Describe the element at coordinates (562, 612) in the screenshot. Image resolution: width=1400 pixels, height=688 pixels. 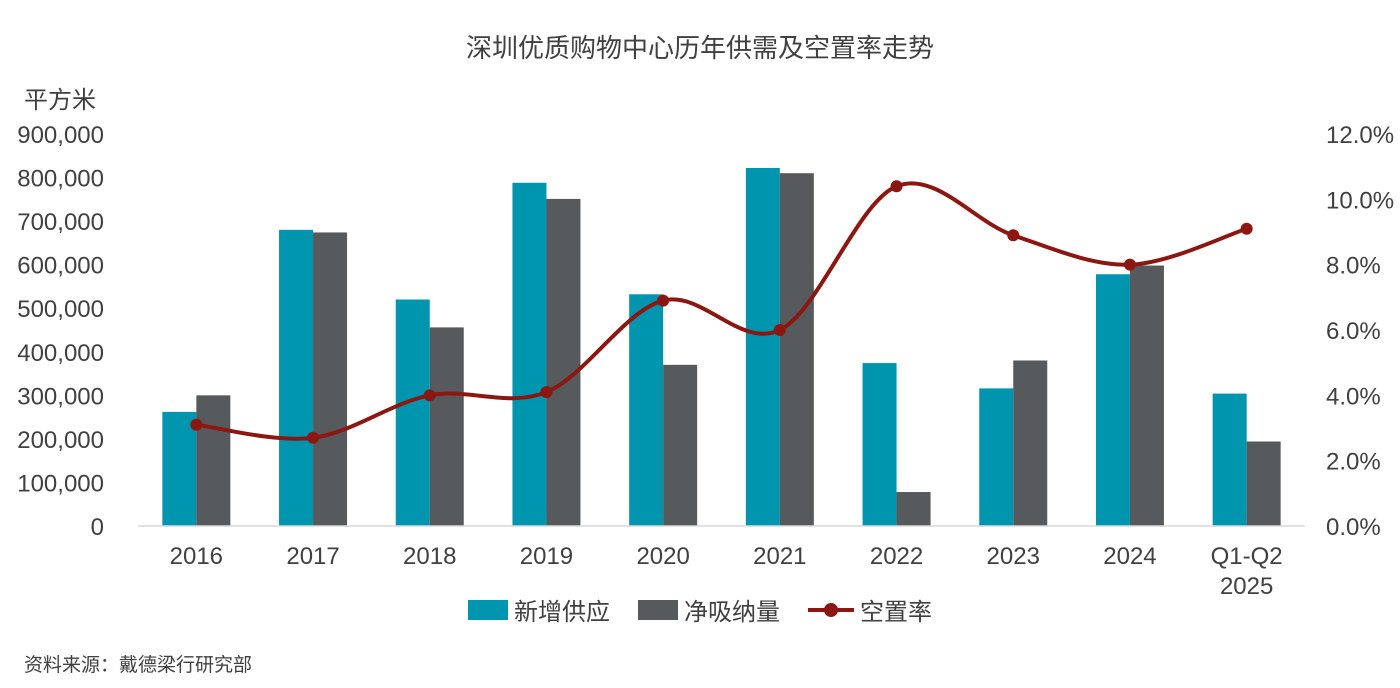
I see `legend-label-supply: 新增供应` at that location.